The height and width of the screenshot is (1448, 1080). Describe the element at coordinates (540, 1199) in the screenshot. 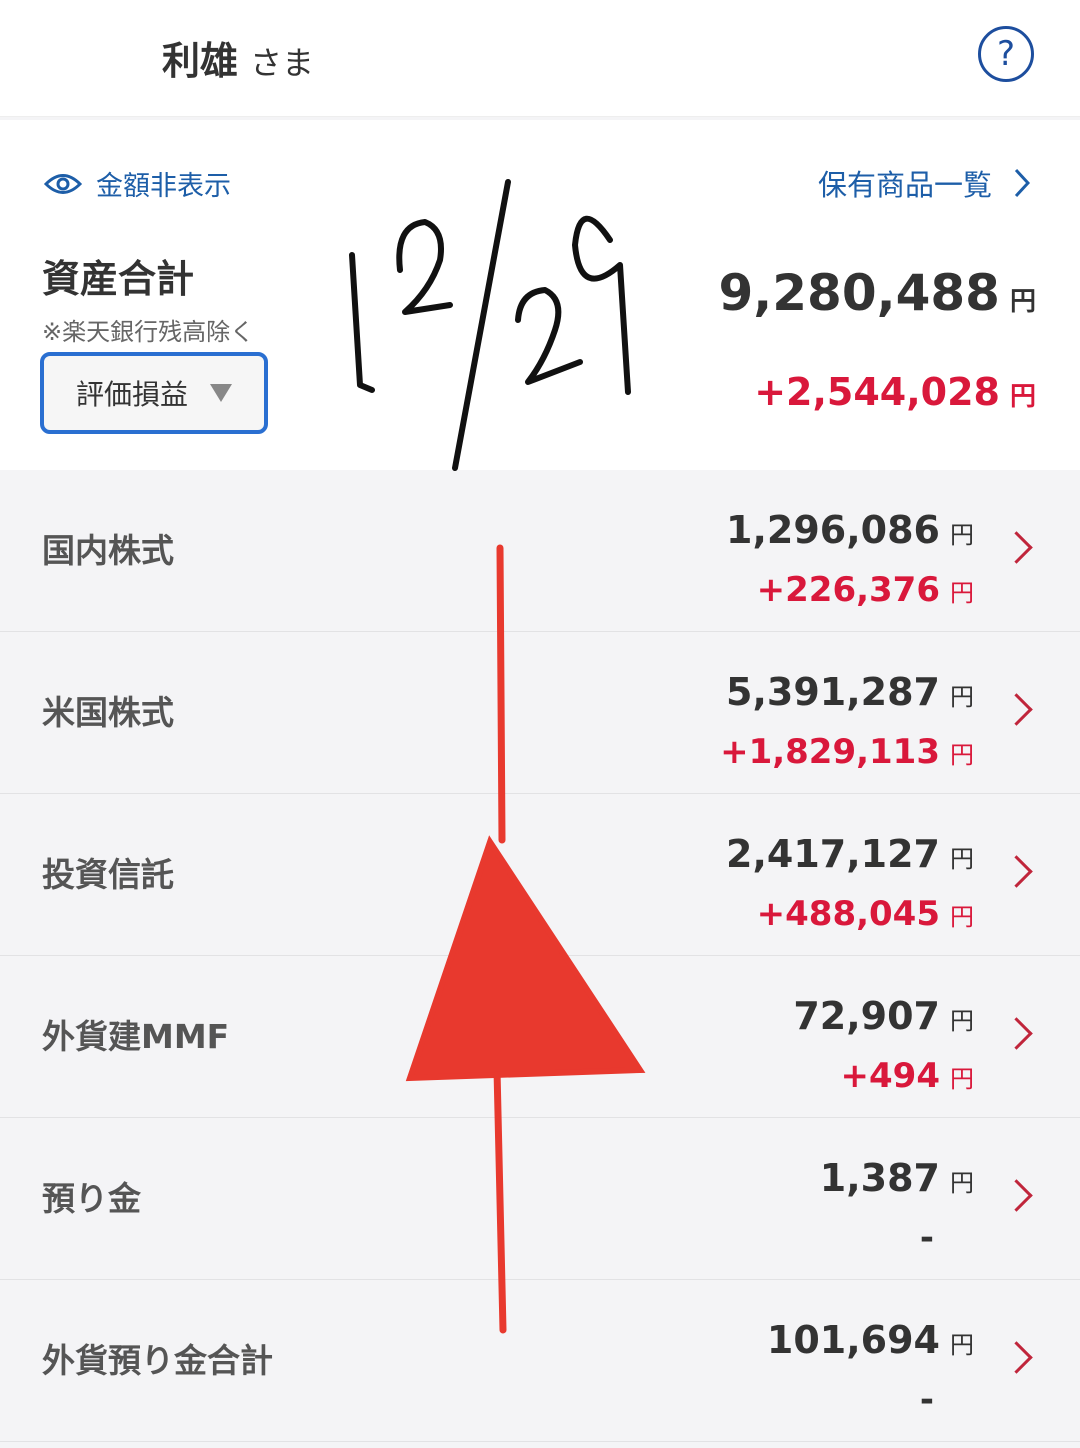

I see `asset-row: 預り金 1,387 円 -` at that location.